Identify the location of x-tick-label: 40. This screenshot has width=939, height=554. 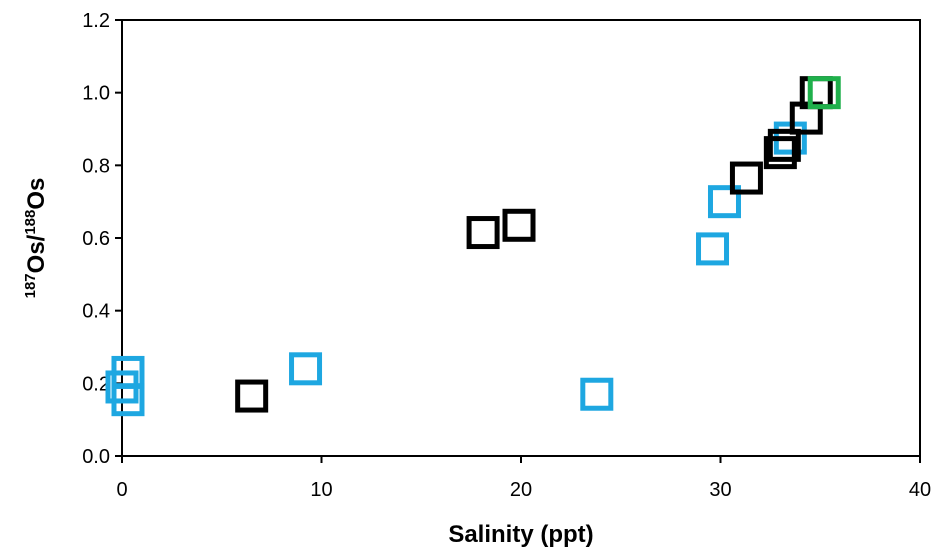
(920, 490).